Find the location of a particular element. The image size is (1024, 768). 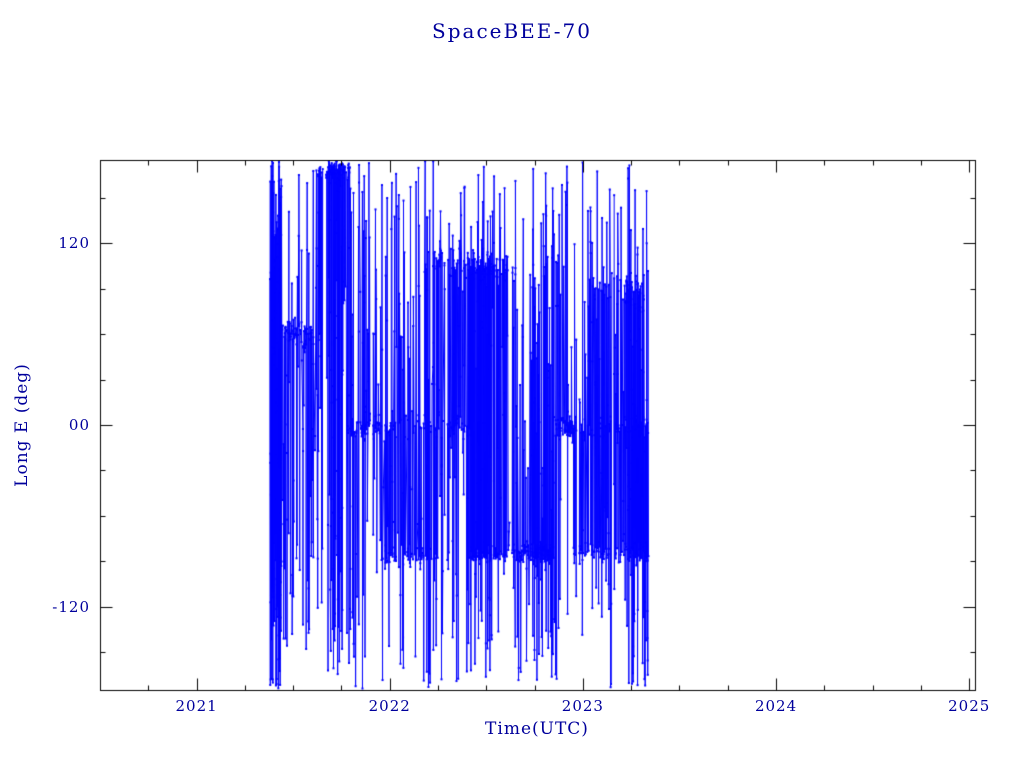

x-tick-label-2025: 2025 is located at coordinates (969, 706).